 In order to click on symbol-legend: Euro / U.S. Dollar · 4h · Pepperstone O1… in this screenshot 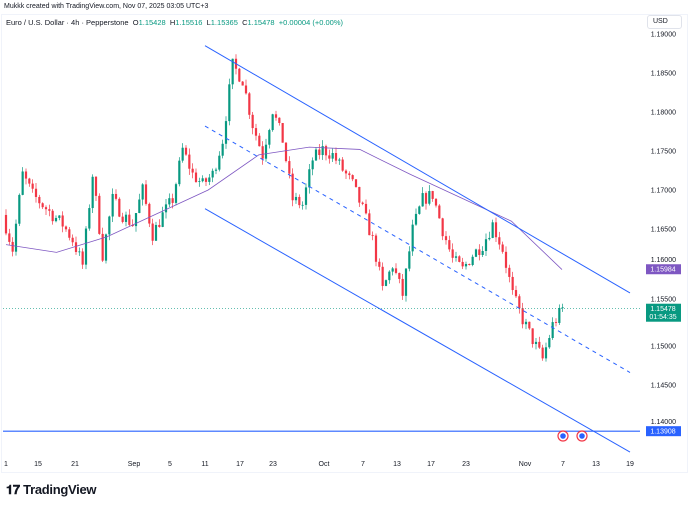, I will do `click(174, 22)`.